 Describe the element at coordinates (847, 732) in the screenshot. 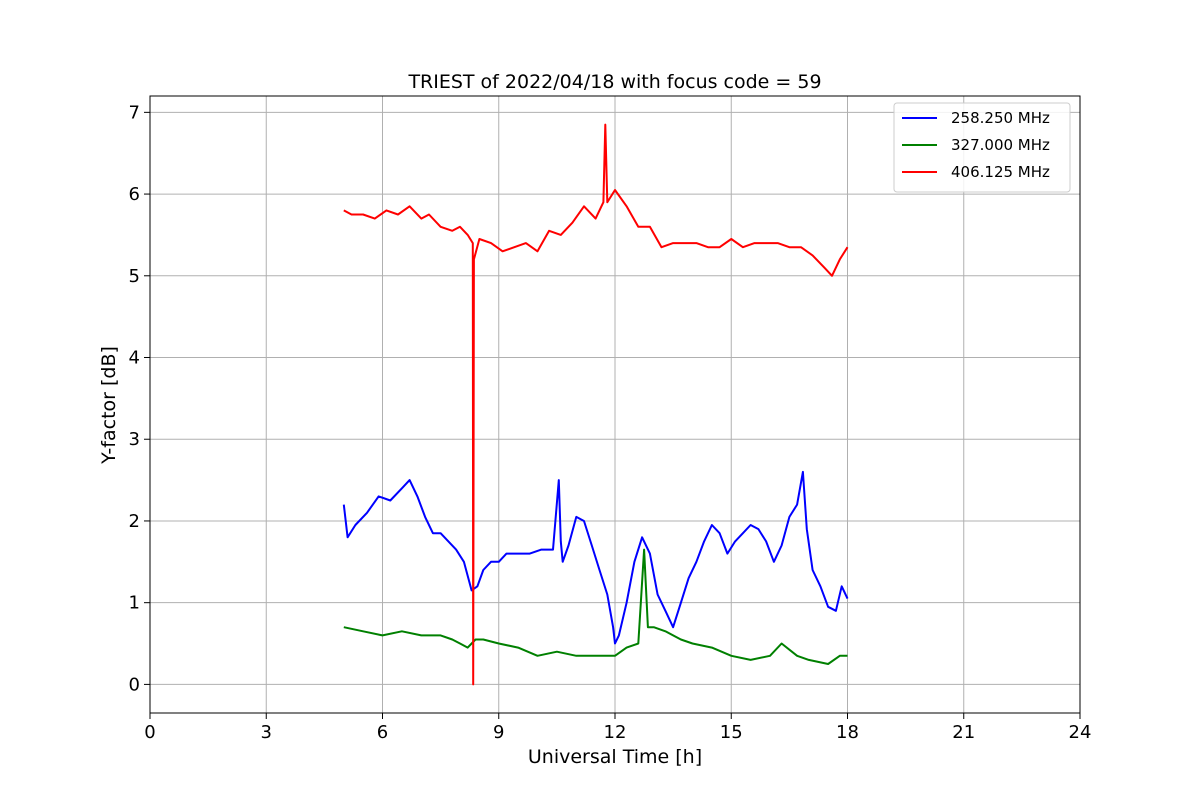

I see `x-tick-label: 18` at that location.